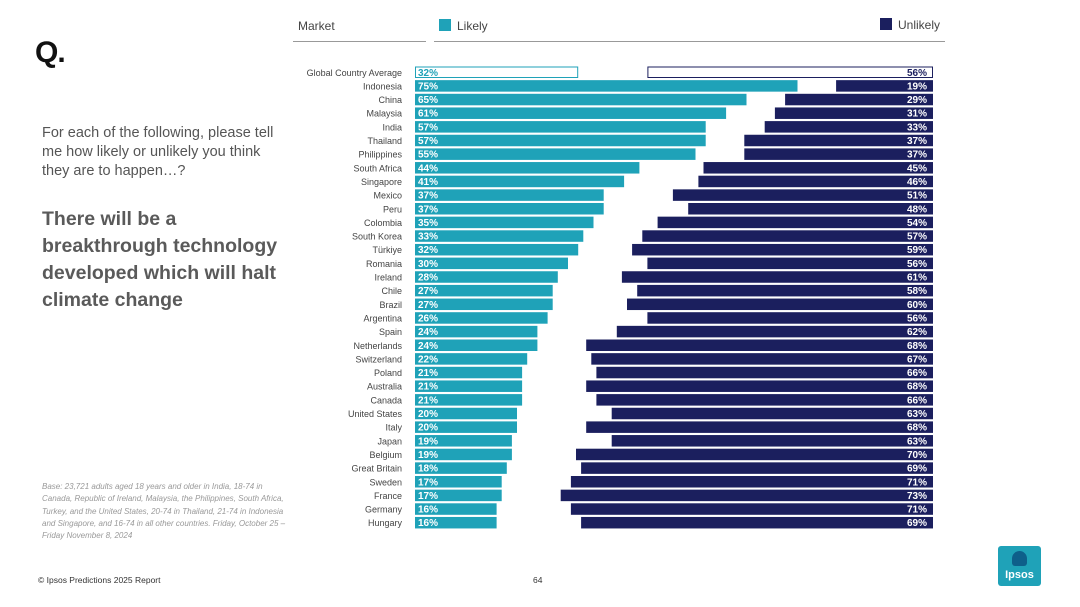  What do you see at coordinates (376, 469) in the screenshot?
I see `category-label: Great Britain` at bounding box center [376, 469].